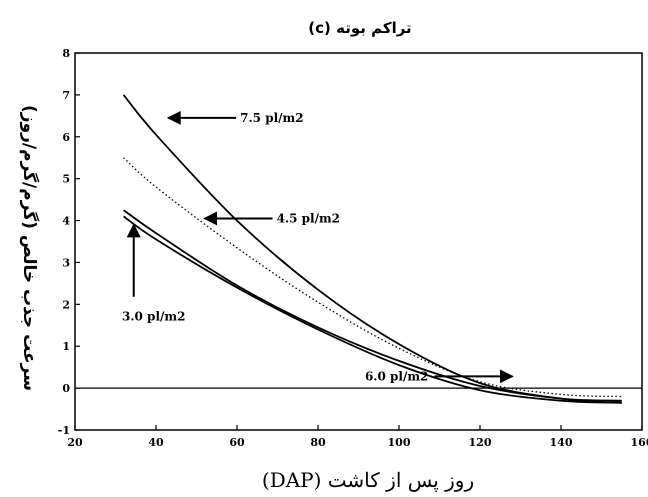  Describe the element at coordinates (271, 118) in the screenshot. I see `annotation-label: 7.5 pl/m2` at that location.